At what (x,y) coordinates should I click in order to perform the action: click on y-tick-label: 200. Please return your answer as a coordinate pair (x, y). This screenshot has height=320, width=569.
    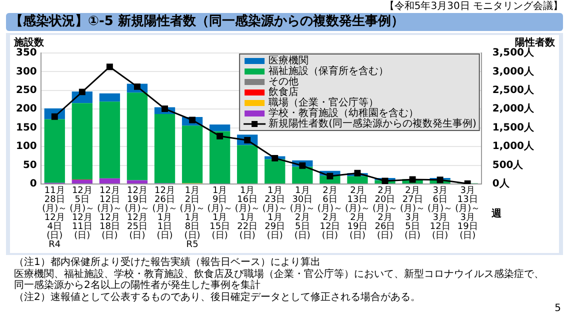
    Looking at the image, I should click on (26, 109).